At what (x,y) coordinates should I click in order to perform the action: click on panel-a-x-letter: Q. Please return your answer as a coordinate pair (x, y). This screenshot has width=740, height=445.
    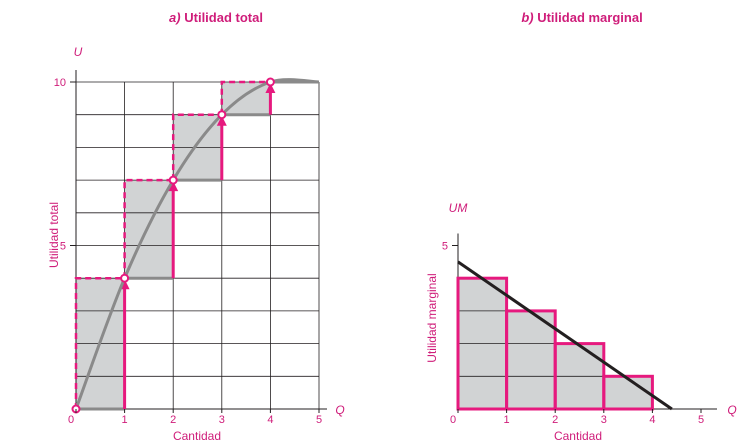
    Looking at the image, I should click on (339, 410).